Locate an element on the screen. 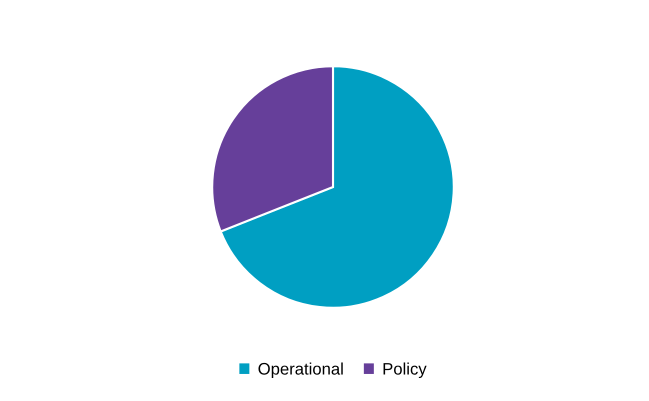  legend-label: Policy is located at coordinates (405, 370).